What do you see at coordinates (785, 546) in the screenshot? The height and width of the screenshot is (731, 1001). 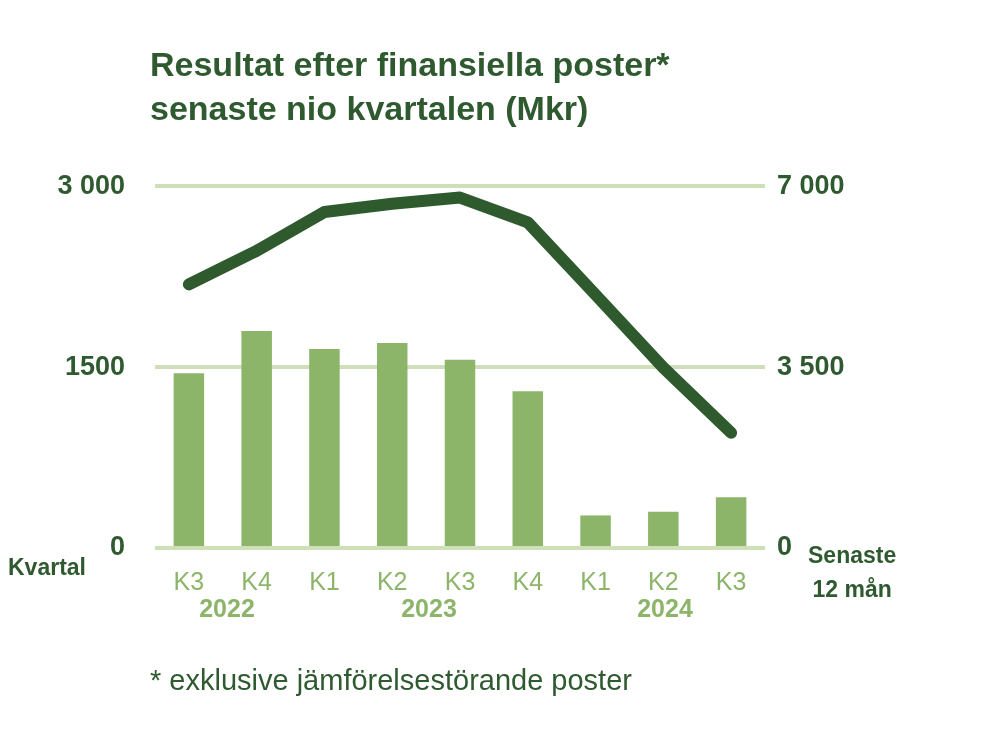 I see `y2-tick-label: 0` at bounding box center [785, 546].